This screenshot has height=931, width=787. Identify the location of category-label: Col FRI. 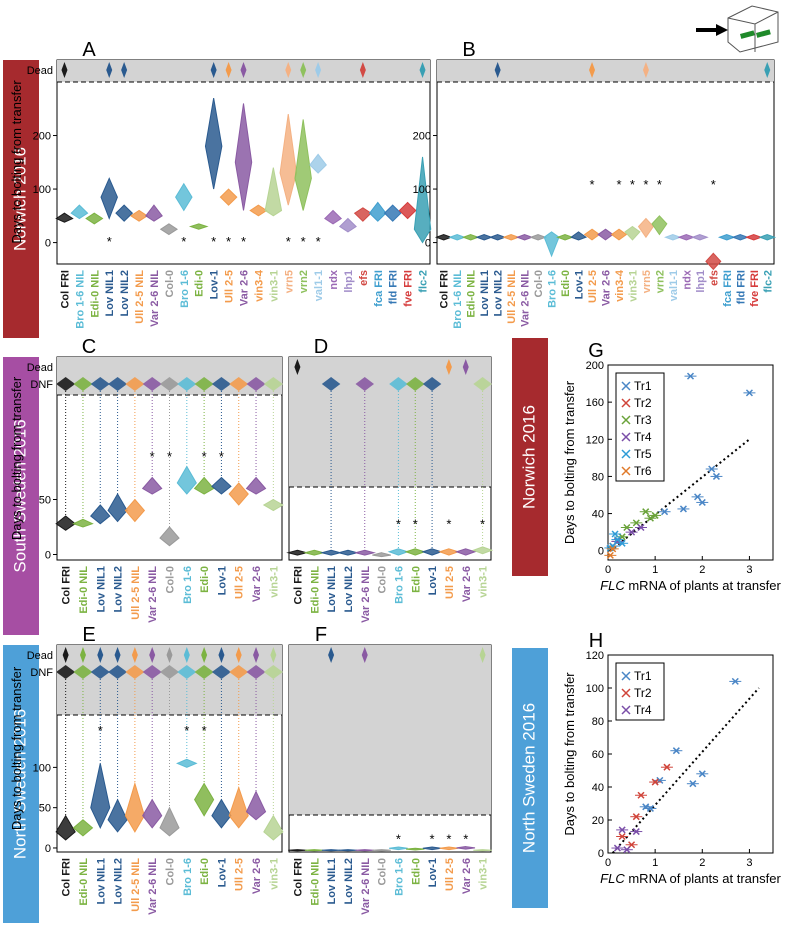
(445, 289).